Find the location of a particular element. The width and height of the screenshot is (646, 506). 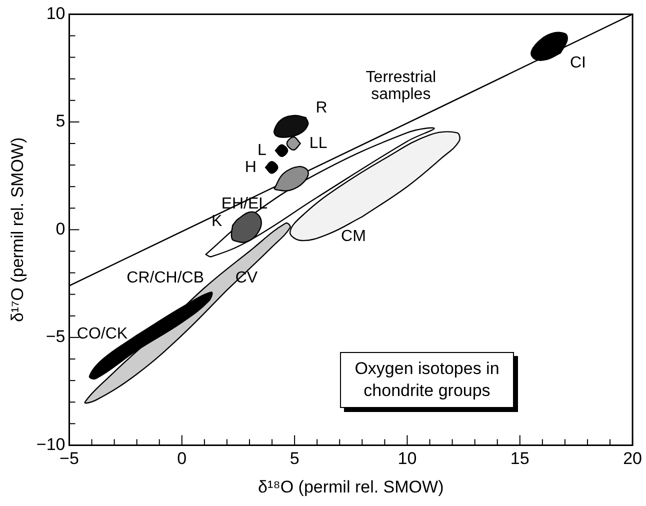

x-axis-title: δ¹⁸O (permil rel. SMOW) is located at coordinates (351, 486).